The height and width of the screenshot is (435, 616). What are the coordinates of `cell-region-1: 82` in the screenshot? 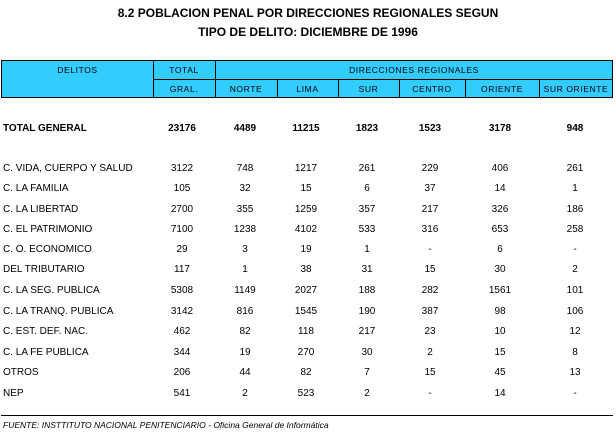 It's located at (306, 372).